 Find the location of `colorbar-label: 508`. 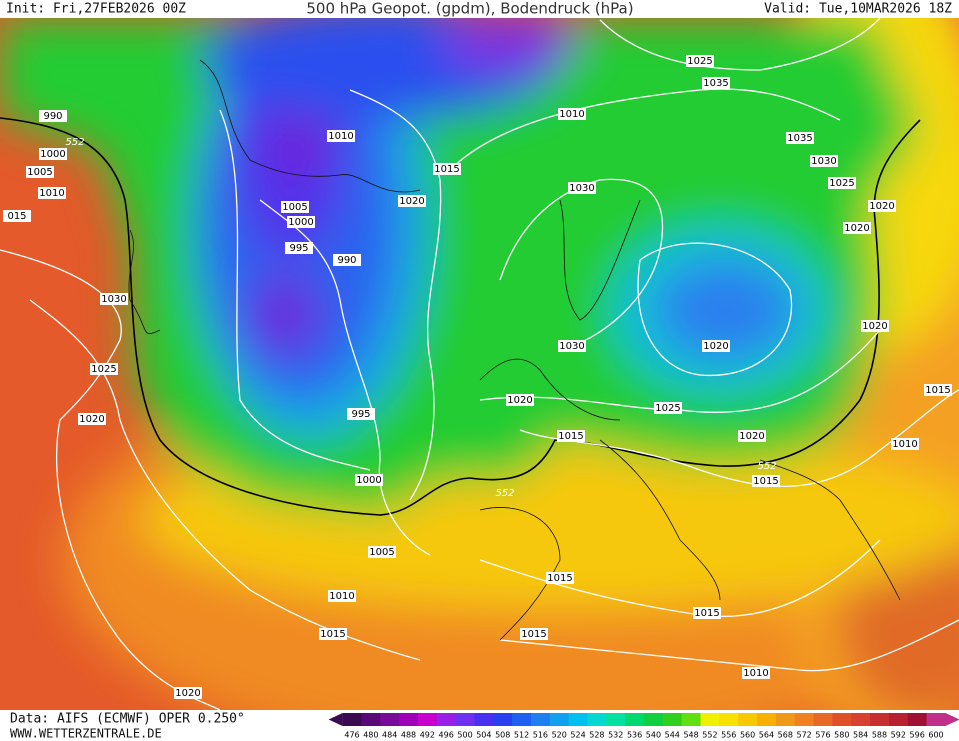

colorbar-label: 508 is located at coordinates (502, 735).